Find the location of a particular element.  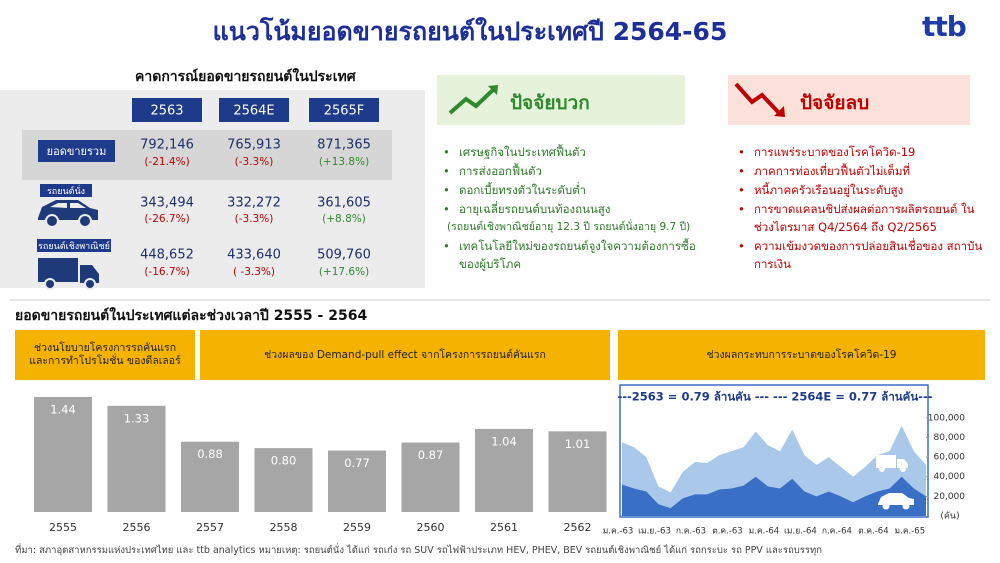

factor-item: ภาคการท่องเที่ยวฟื้นตัวไม่เต็มที่ is located at coordinates (866, 171).